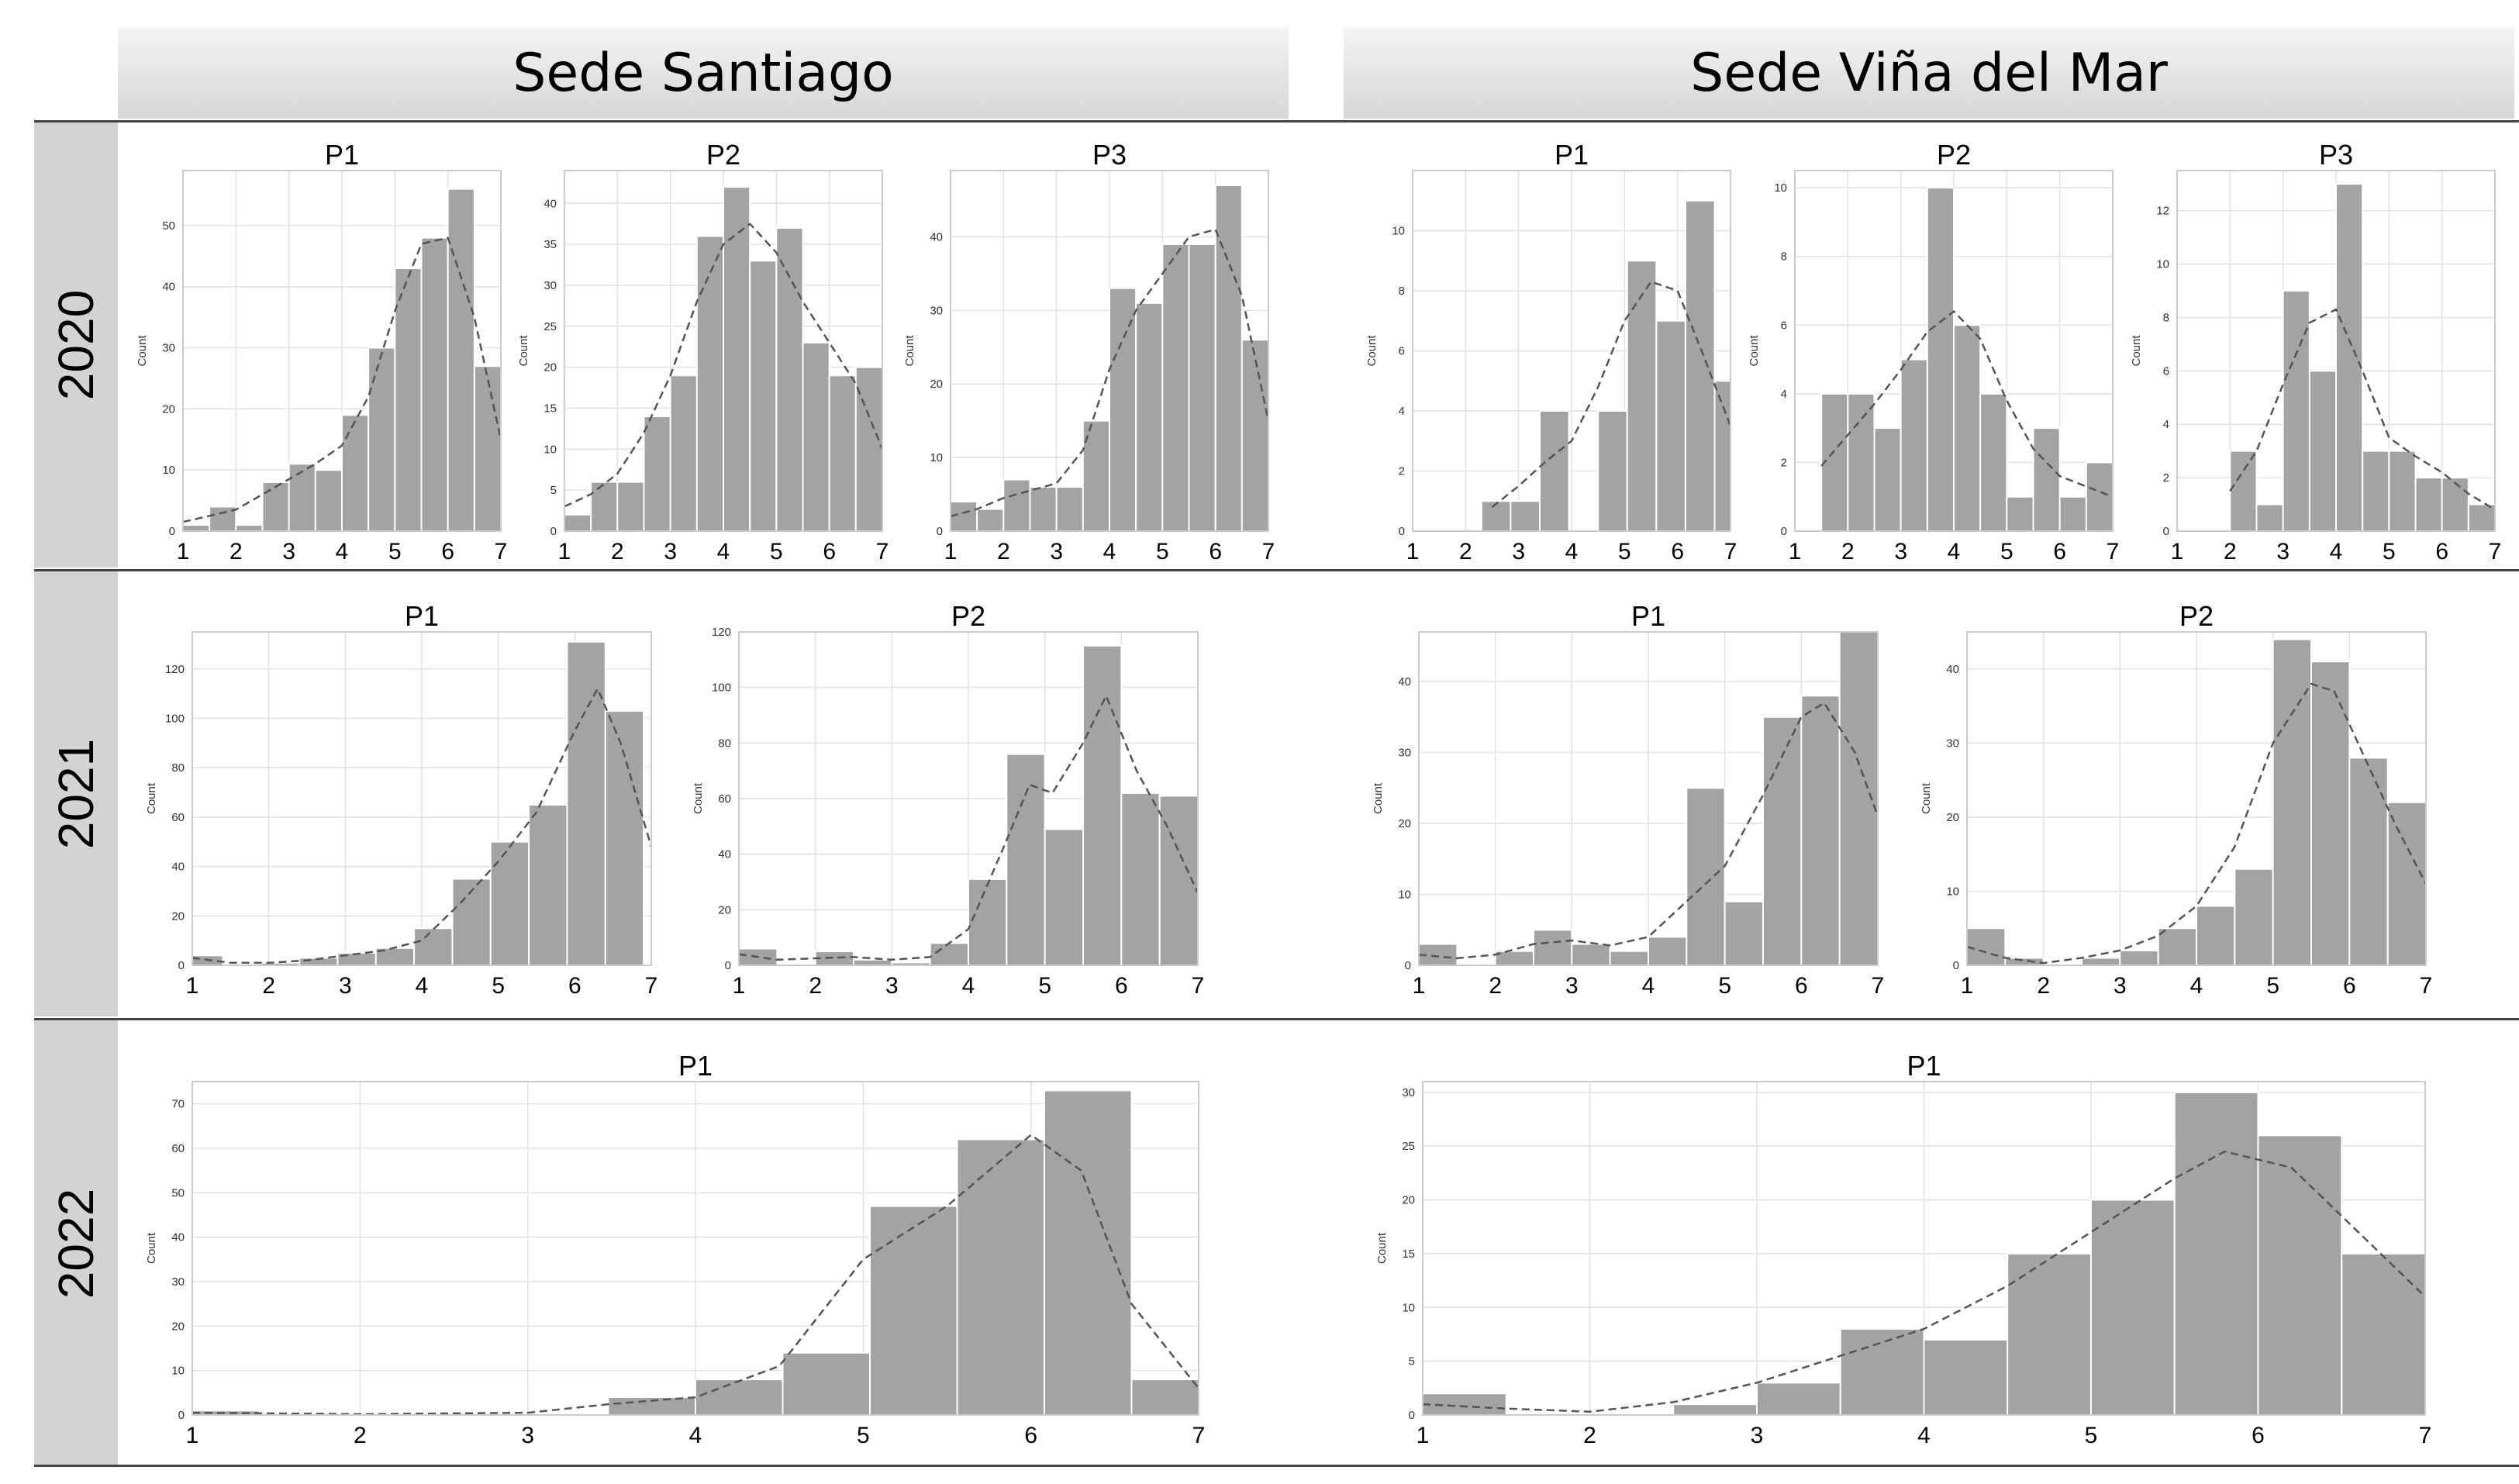  What do you see at coordinates (2176, 799) in the screenshot?
I see `histogram-panel: P2 0 10 20 30 40 1 2 3 4 5 6 7 Count` at bounding box center [2176, 799].